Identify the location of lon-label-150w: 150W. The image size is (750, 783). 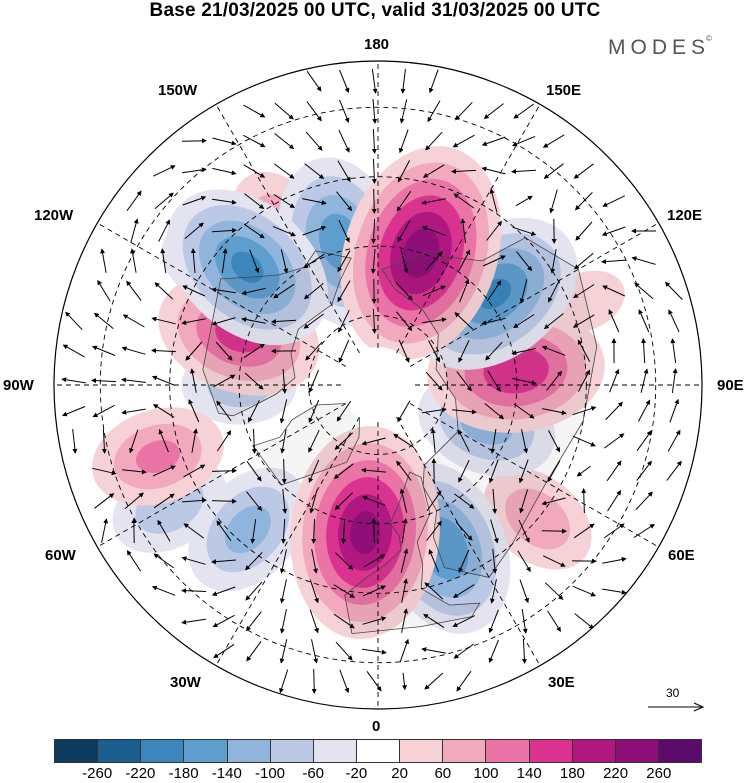
(178, 90).